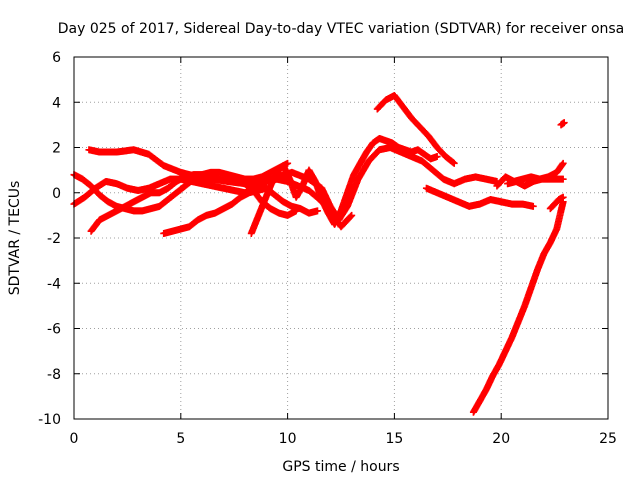 The height and width of the screenshot is (480, 640). I want to click on y-tick-label: -6, so click(54, 330).